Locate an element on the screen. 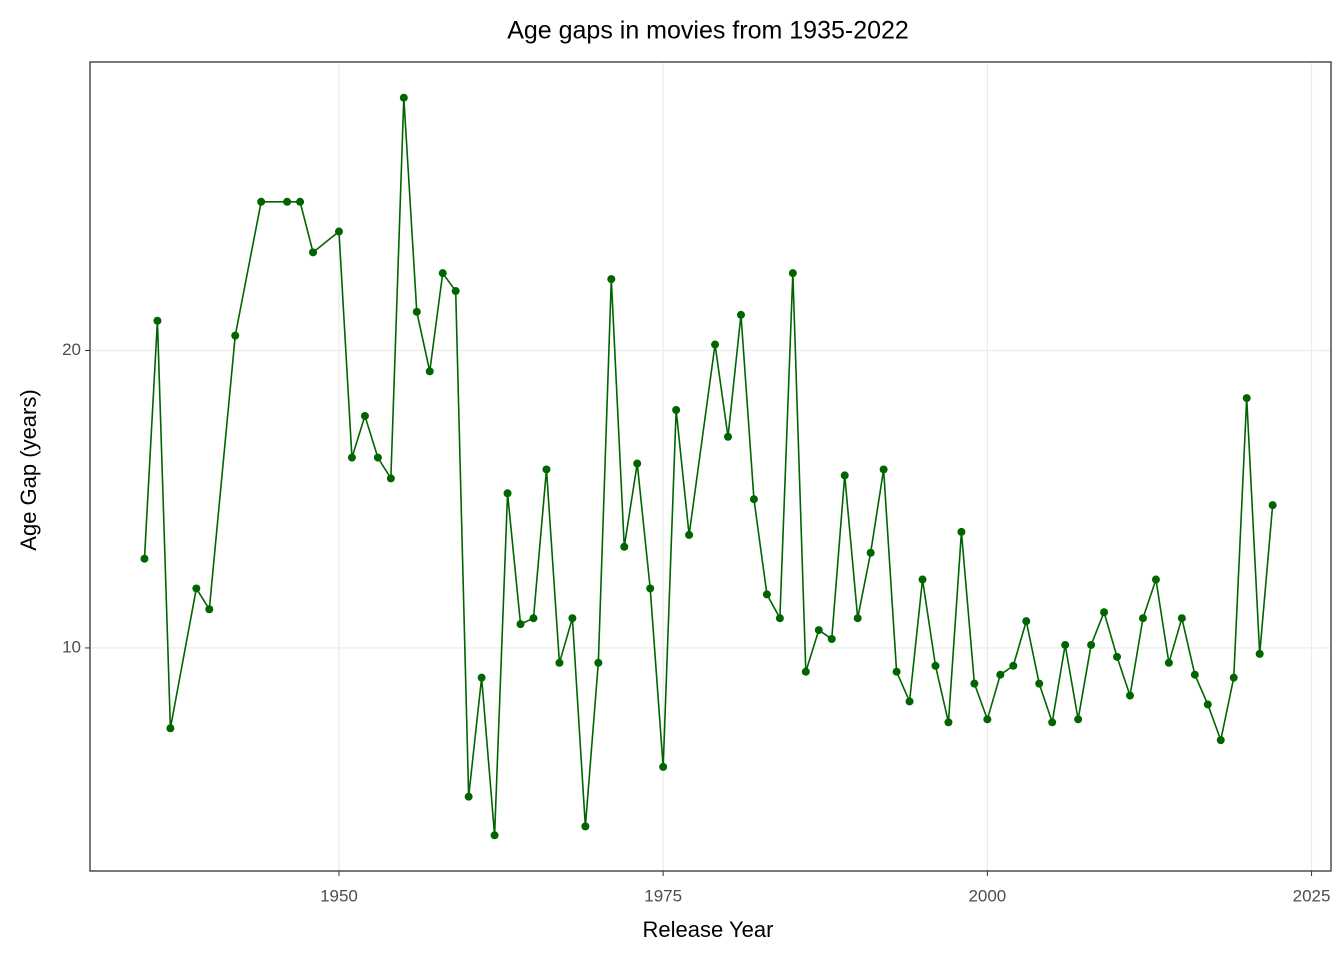 The image size is (1344, 960). y-tick-label: 20 is located at coordinates (71, 349).